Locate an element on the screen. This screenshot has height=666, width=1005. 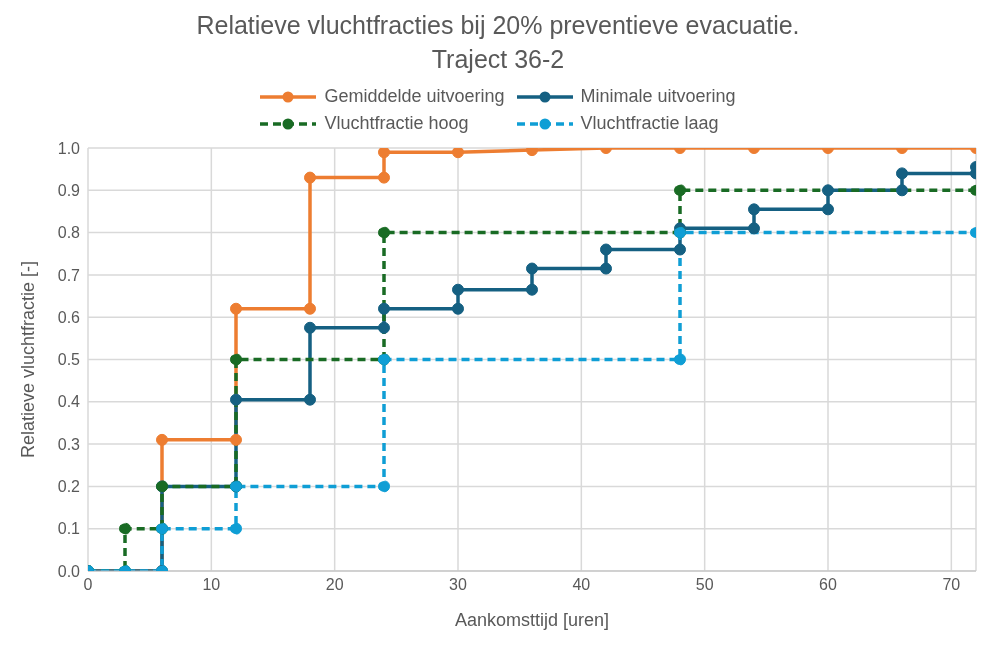
x-tick-label: 70 is located at coordinates (951, 585).